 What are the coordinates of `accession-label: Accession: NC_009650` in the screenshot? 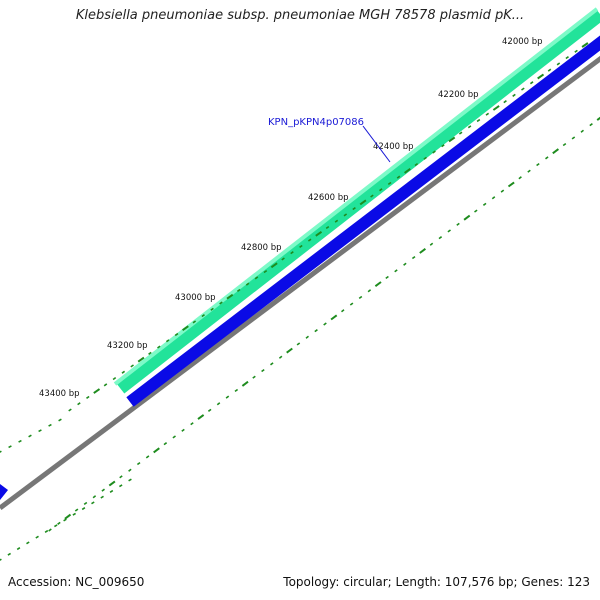 It's located at (76, 582).